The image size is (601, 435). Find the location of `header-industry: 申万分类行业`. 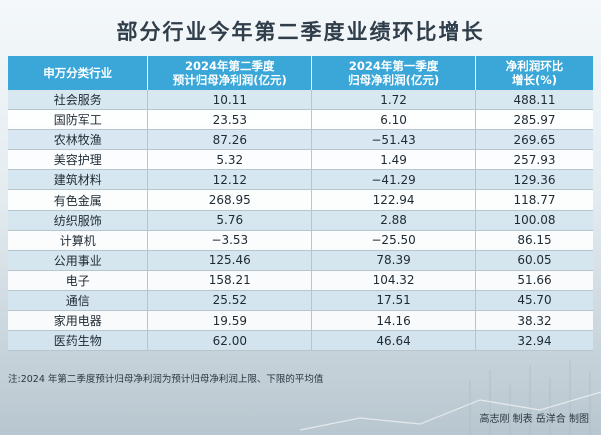

header-industry: 申万分类行业 is located at coordinates (78, 73).